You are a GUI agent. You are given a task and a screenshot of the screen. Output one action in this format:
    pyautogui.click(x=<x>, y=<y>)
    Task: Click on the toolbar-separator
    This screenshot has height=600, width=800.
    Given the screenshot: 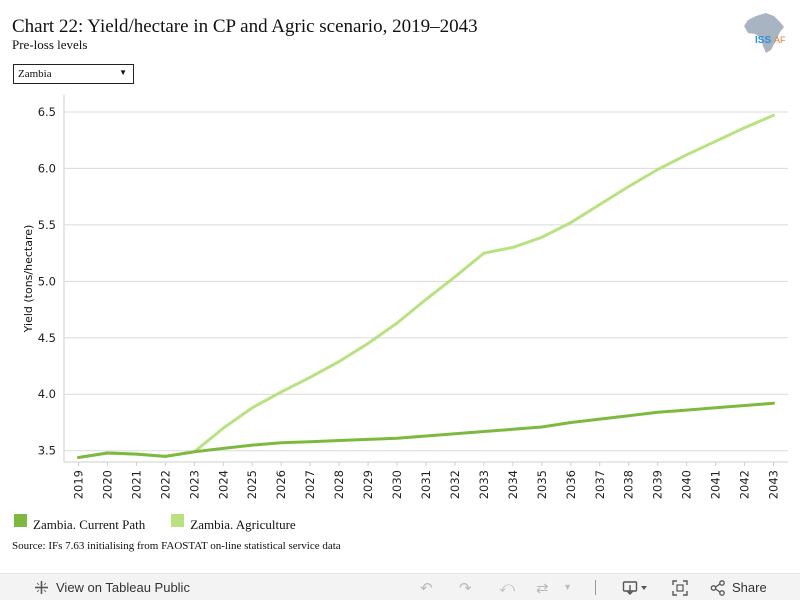 What is the action you would take?
    pyautogui.click(x=595, y=587)
    